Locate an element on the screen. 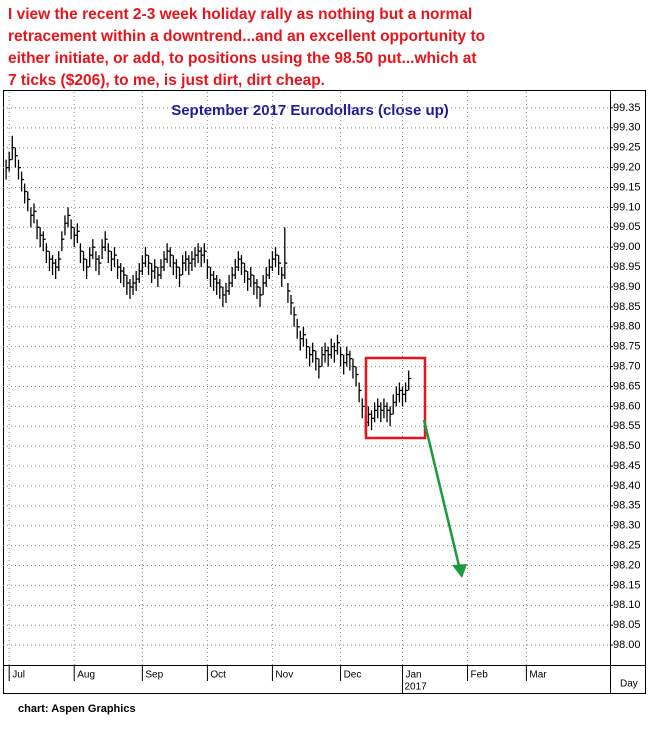  y-tick-label: 98.00 is located at coordinates (627, 645).